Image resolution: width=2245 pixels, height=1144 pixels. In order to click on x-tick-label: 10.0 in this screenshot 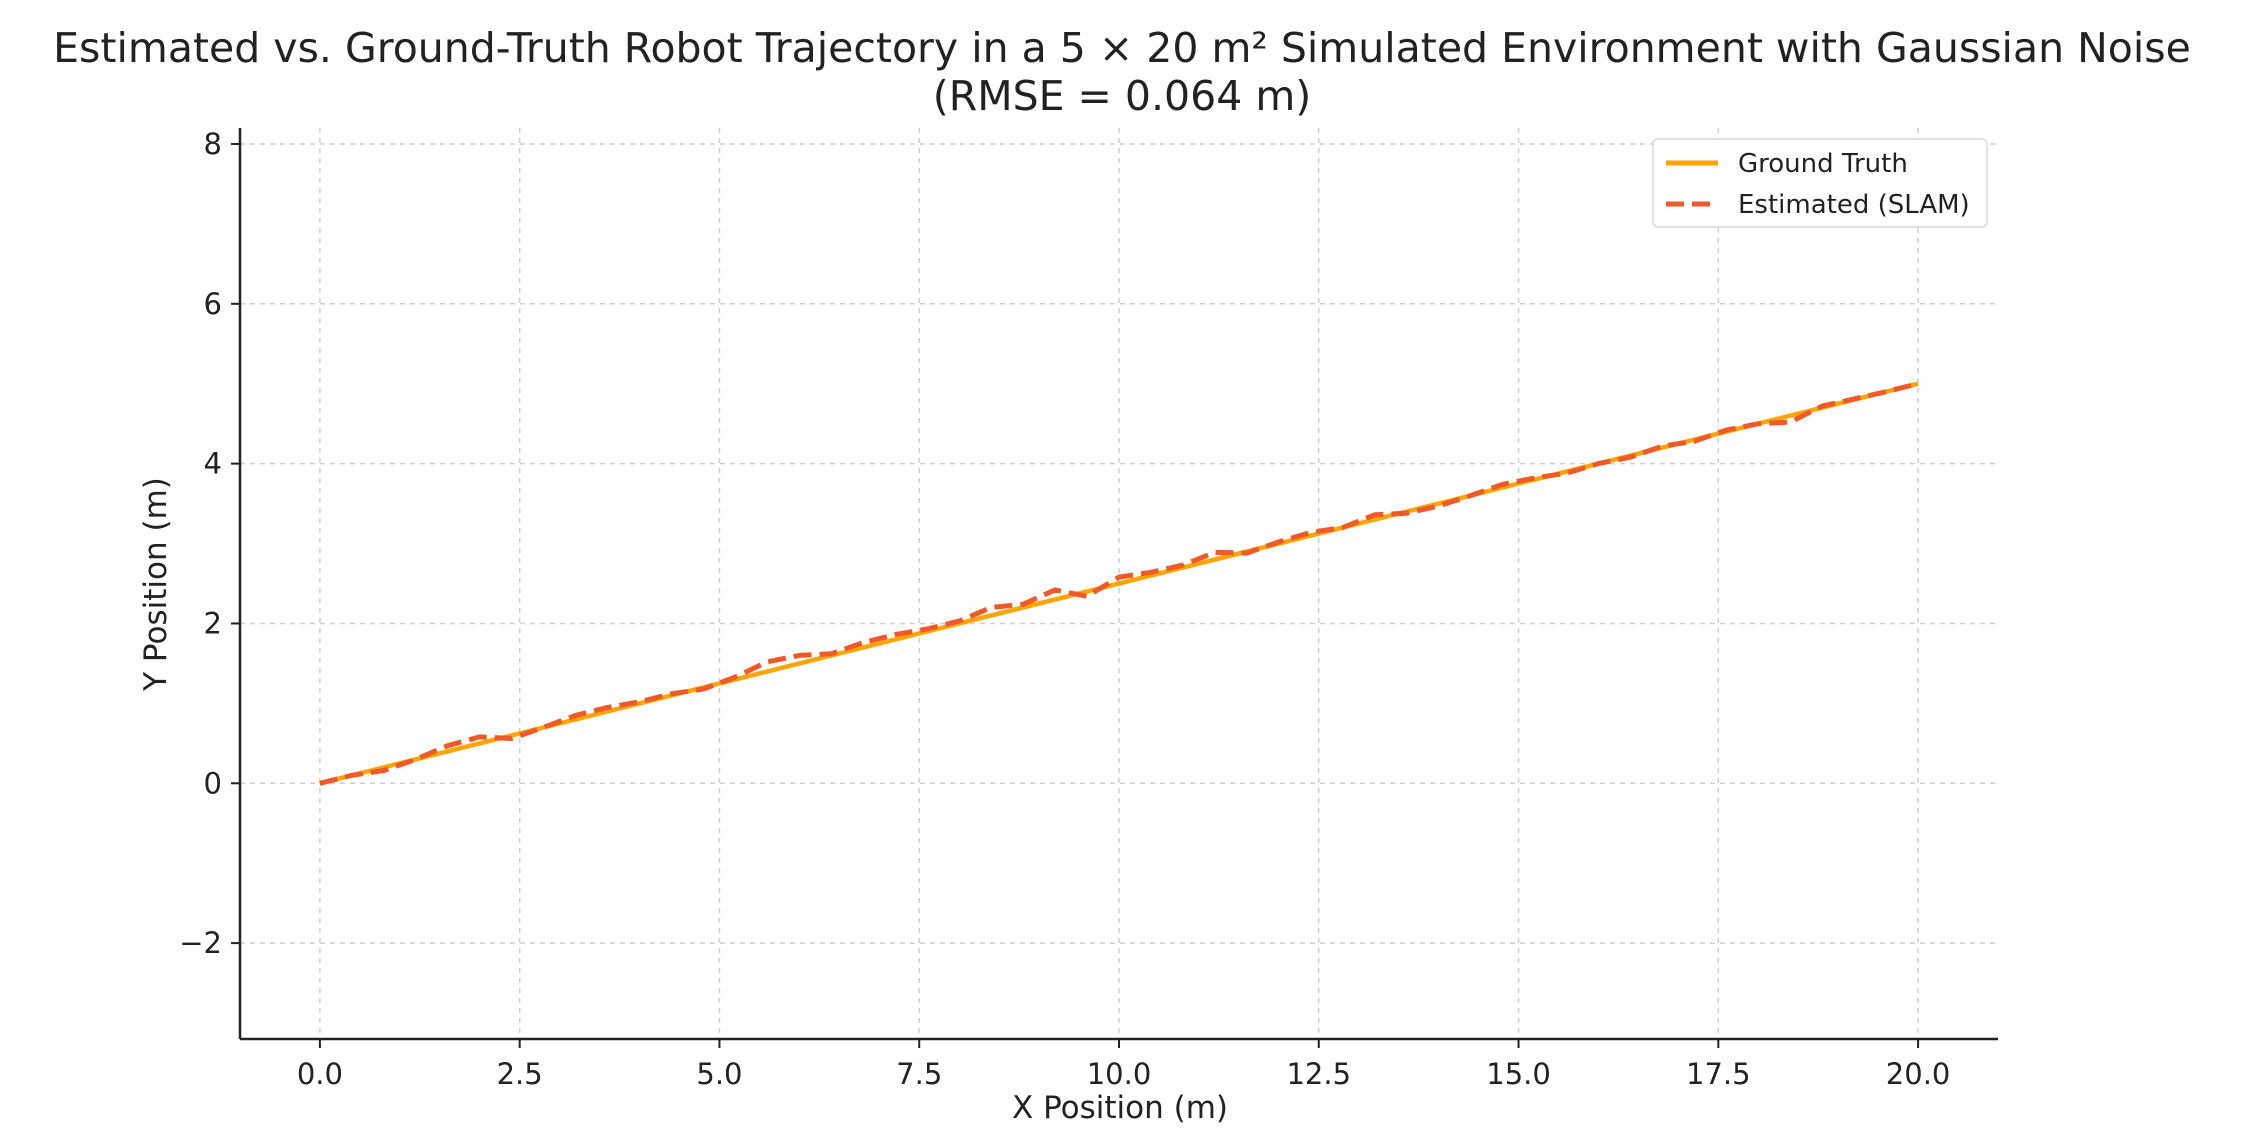, I will do `click(1119, 1074)`.